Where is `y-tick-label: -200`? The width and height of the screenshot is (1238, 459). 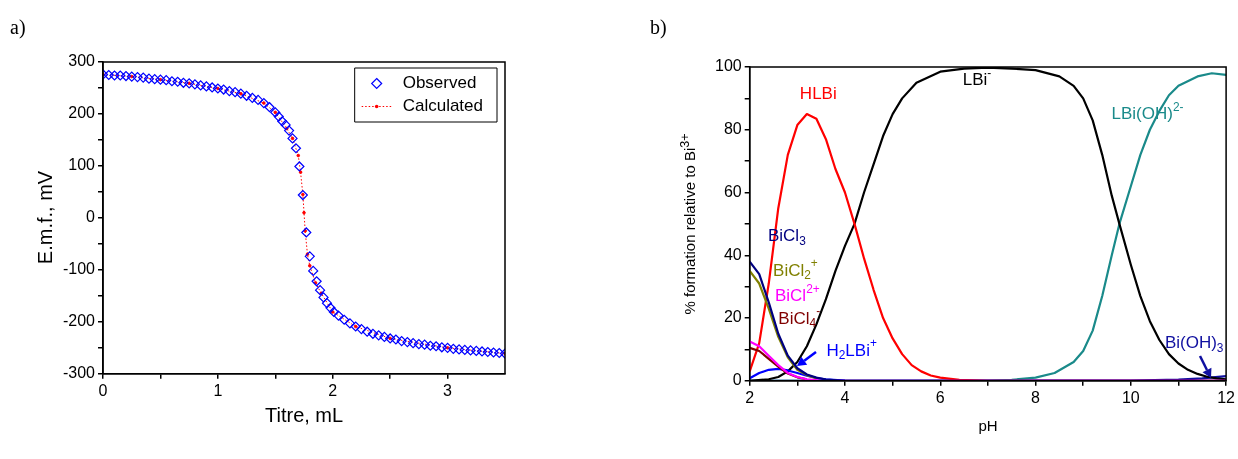 y-tick-label: -200 is located at coordinates (79, 321).